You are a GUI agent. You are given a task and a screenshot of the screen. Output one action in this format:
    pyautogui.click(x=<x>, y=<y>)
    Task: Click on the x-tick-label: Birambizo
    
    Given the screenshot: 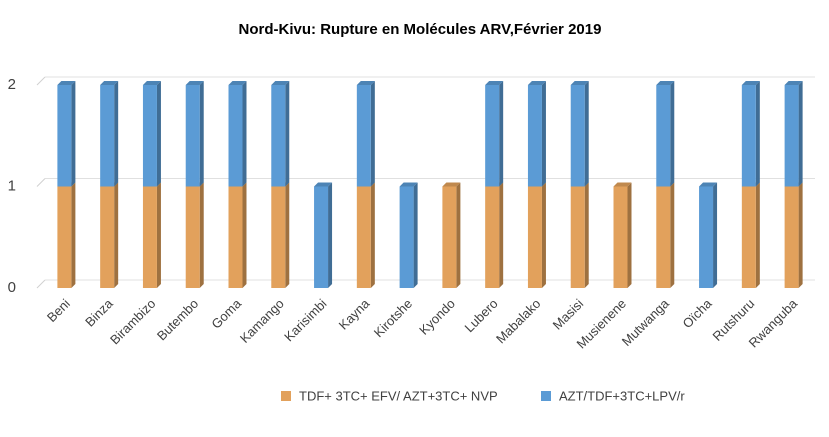 What is the action you would take?
    pyautogui.click(x=132, y=321)
    